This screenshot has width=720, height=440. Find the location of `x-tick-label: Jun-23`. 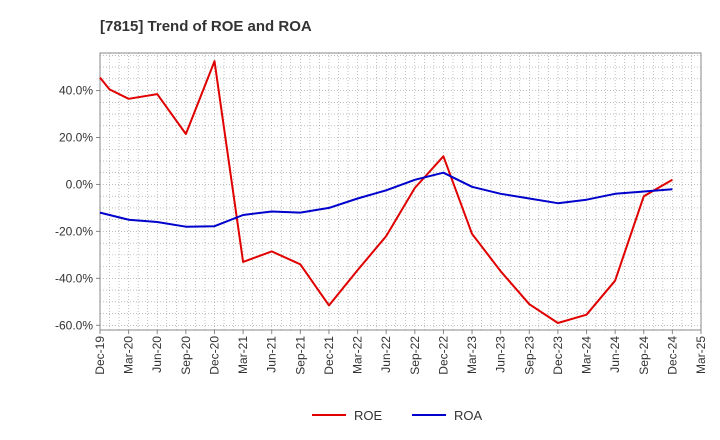

x-tick-label: Jun-23 is located at coordinates (501, 354).